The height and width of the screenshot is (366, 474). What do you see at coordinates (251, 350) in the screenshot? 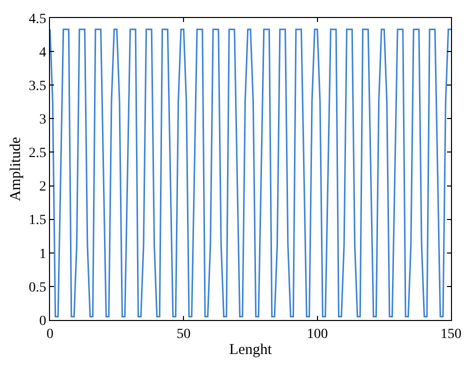
I see `x-axis-title: Lenght` at bounding box center [251, 350].